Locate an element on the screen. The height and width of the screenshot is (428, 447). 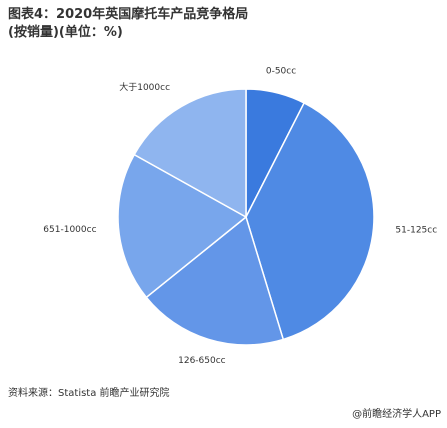
slice-label: 51-125cc is located at coordinates (416, 231).